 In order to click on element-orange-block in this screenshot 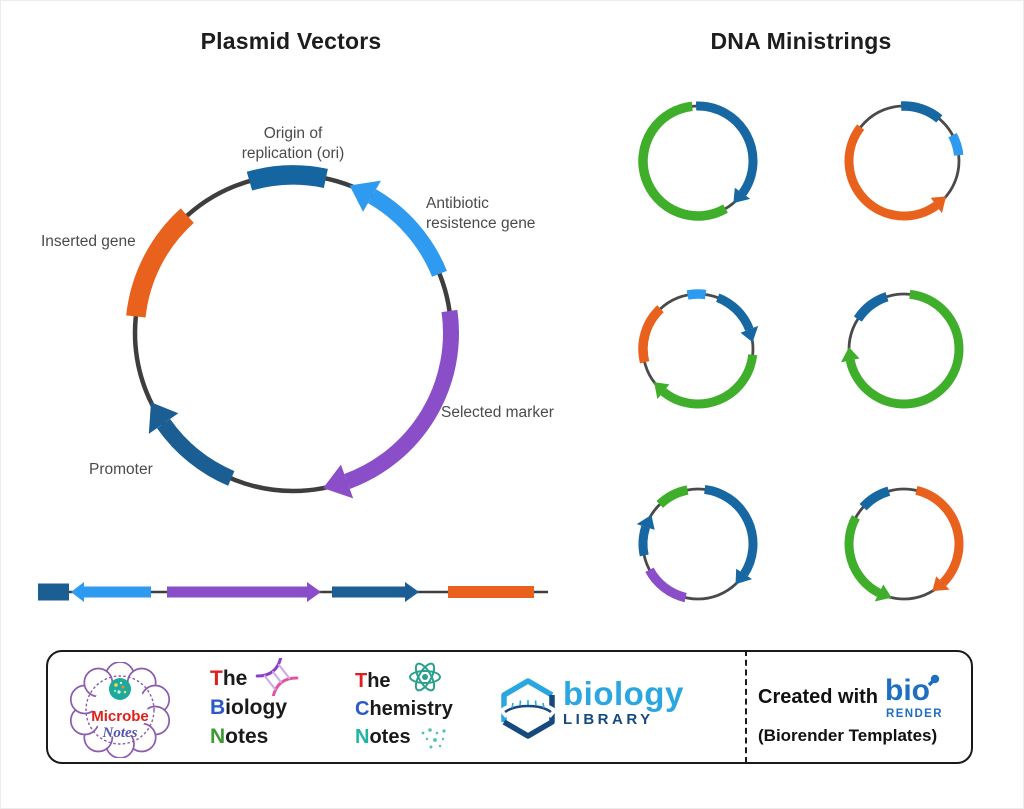, I will do `click(491, 592)`.